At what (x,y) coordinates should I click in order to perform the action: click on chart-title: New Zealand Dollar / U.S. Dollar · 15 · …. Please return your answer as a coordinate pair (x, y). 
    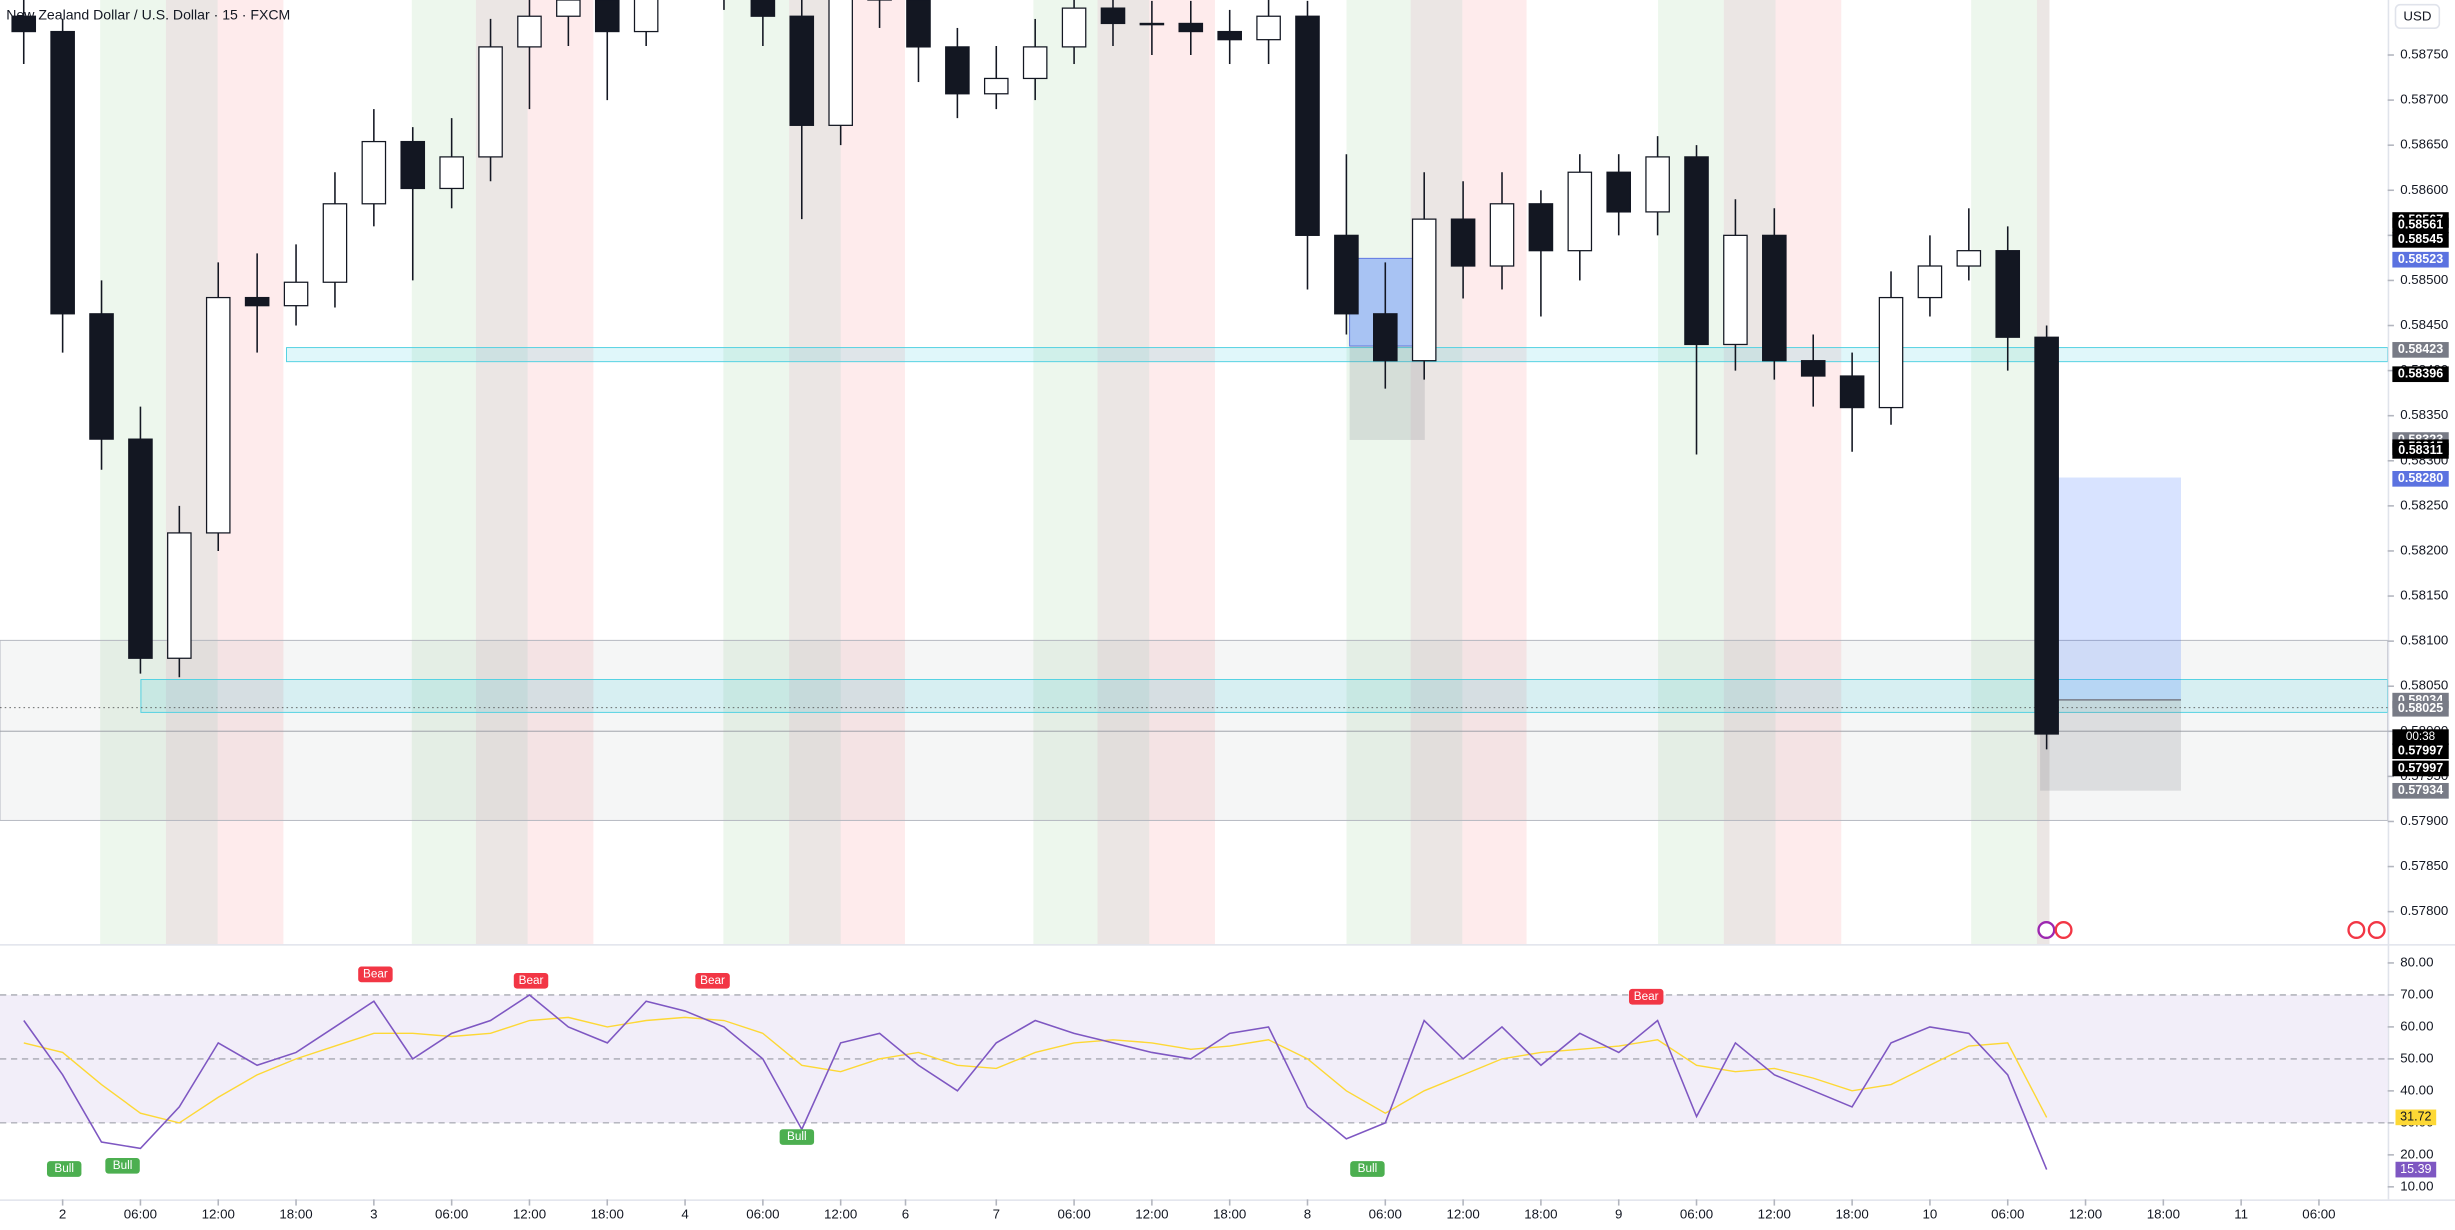
    Looking at the image, I should click on (148, 14).